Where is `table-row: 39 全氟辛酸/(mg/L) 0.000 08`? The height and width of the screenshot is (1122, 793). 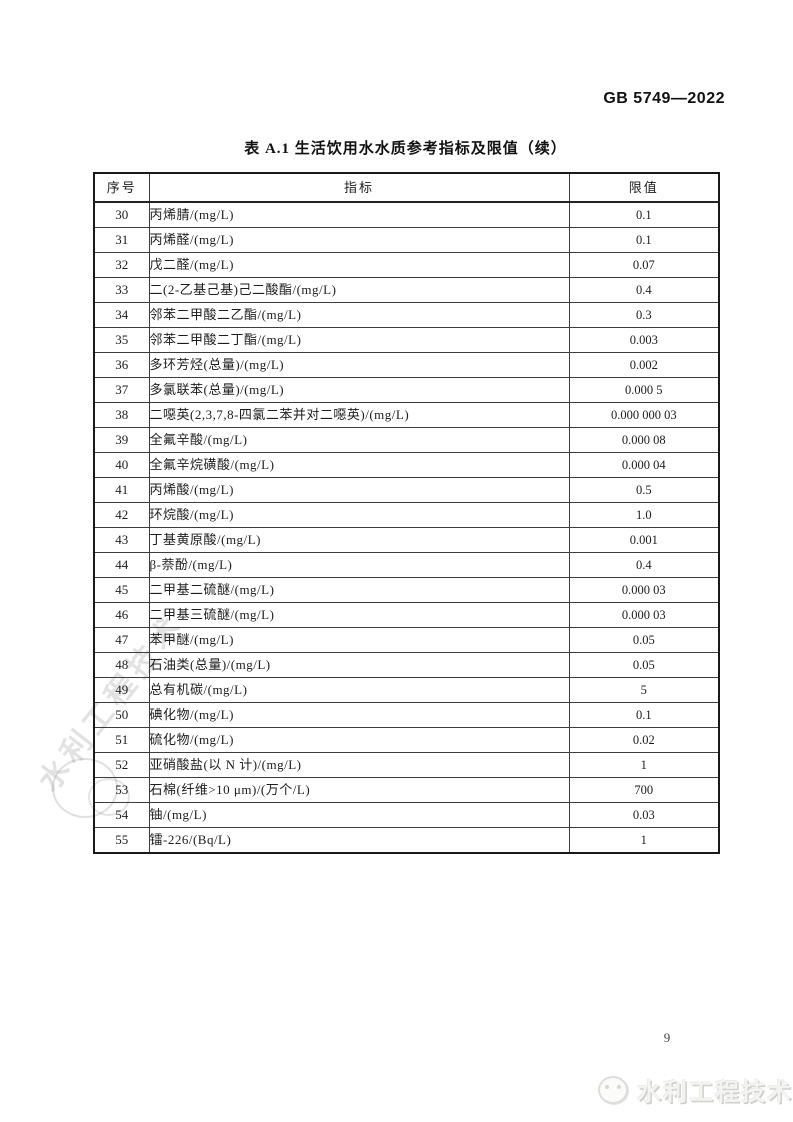
table-row: 39 全氟辛酸/(mg/L) 0.000 08 is located at coordinates (406, 440).